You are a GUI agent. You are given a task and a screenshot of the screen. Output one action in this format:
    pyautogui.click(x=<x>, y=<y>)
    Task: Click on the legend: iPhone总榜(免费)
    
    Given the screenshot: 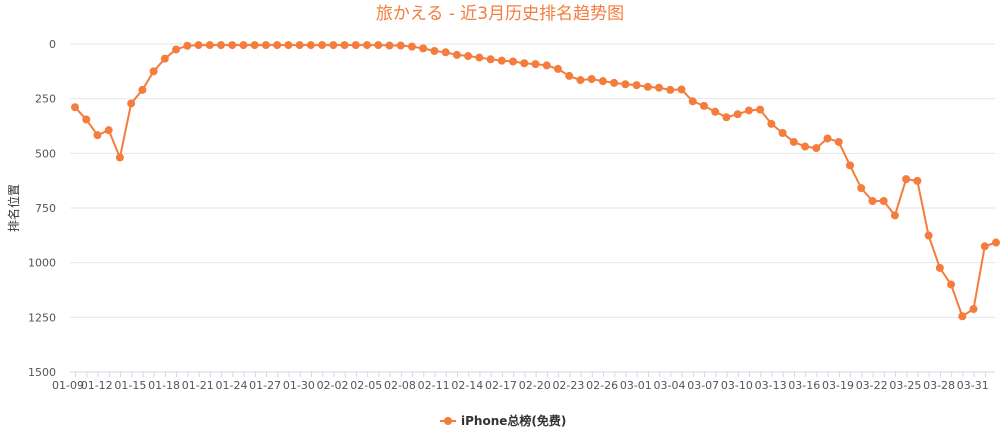 What is the action you would take?
    pyautogui.click(x=503, y=420)
    